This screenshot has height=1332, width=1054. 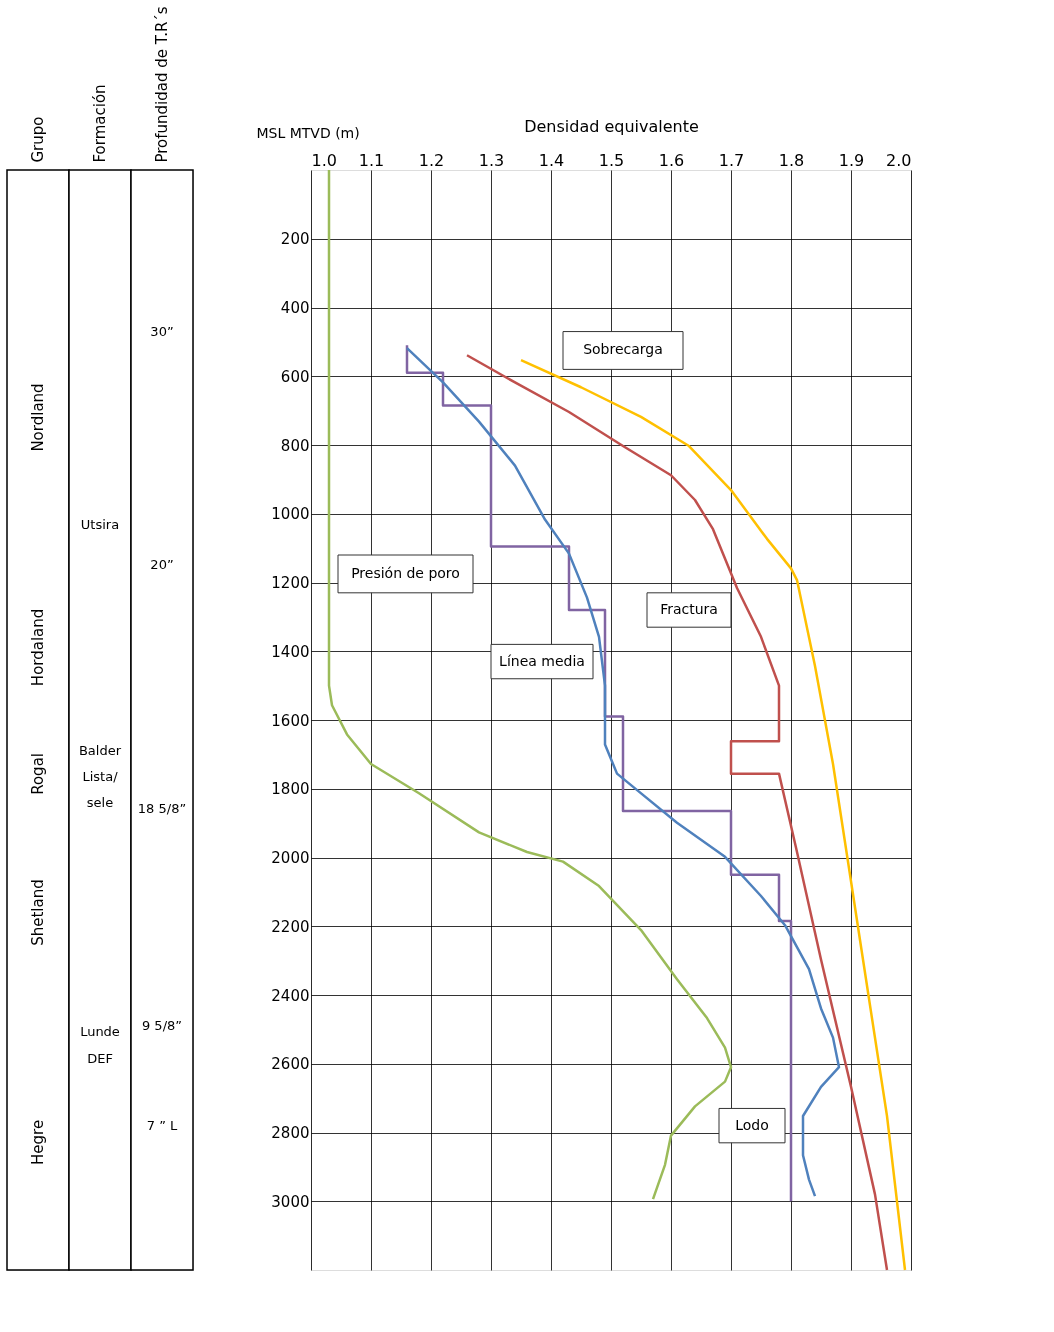 What do you see at coordinates (851, 160) in the screenshot?
I see `x-tick-label: 1.9` at bounding box center [851, 160].